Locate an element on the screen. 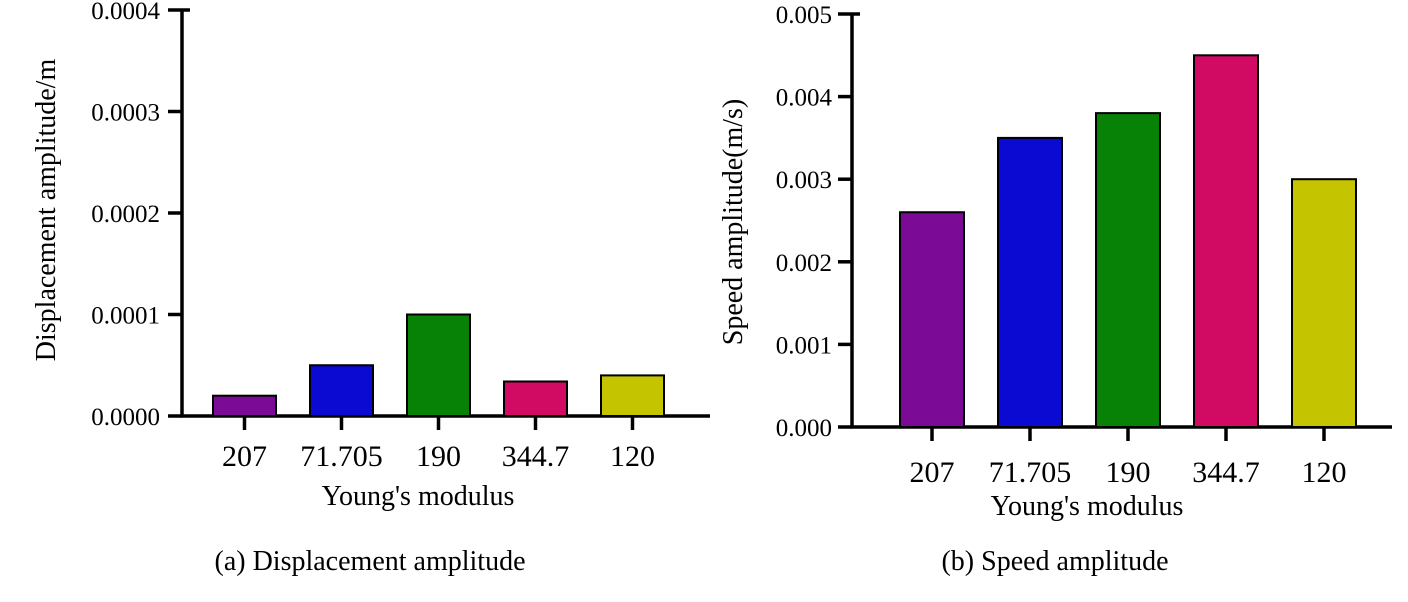 This screenshot has width=1408, height=602. chart-a-ytick-label: 0.0004 is located at coordinates (125, 12).